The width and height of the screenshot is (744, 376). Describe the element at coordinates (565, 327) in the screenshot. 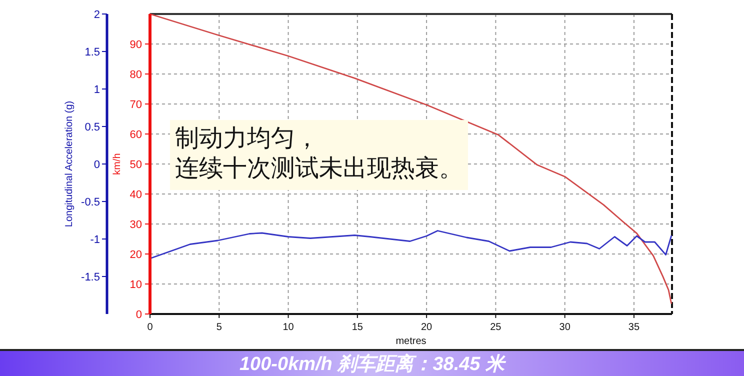

I see `x-tick-label: 30` at that location.